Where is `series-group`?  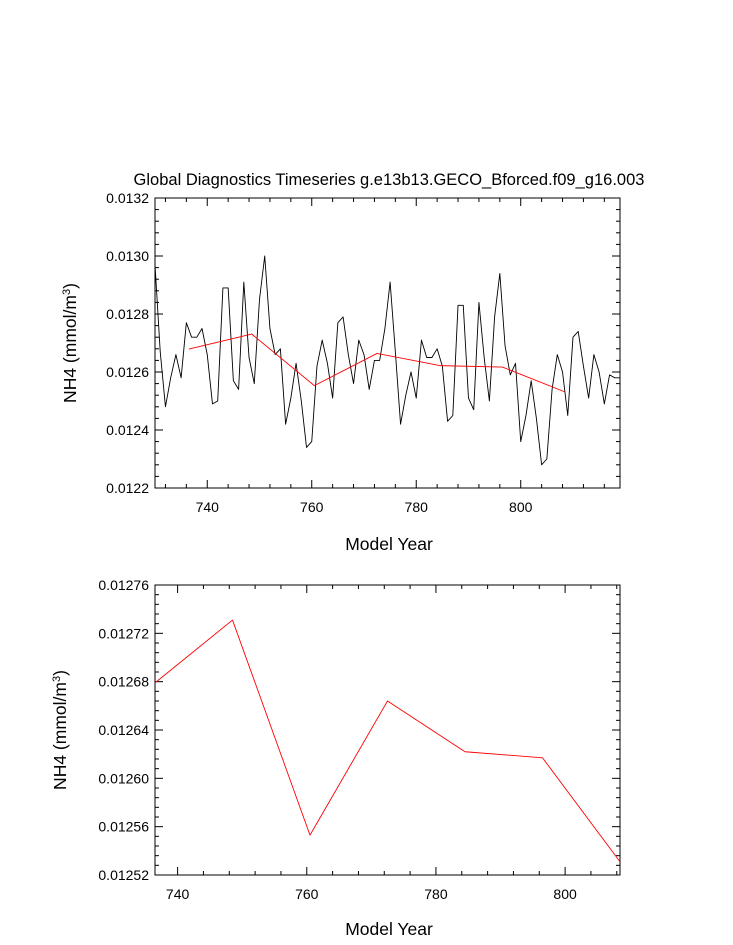
series-group is located at coordinates (387, 360).